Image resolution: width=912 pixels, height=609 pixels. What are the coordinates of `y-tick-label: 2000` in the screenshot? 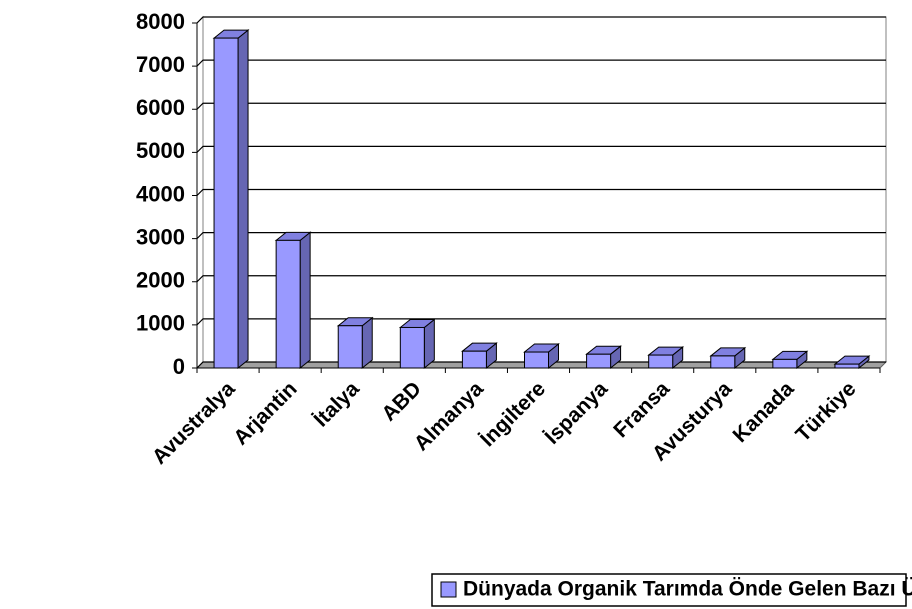 It's located at (160, 280).